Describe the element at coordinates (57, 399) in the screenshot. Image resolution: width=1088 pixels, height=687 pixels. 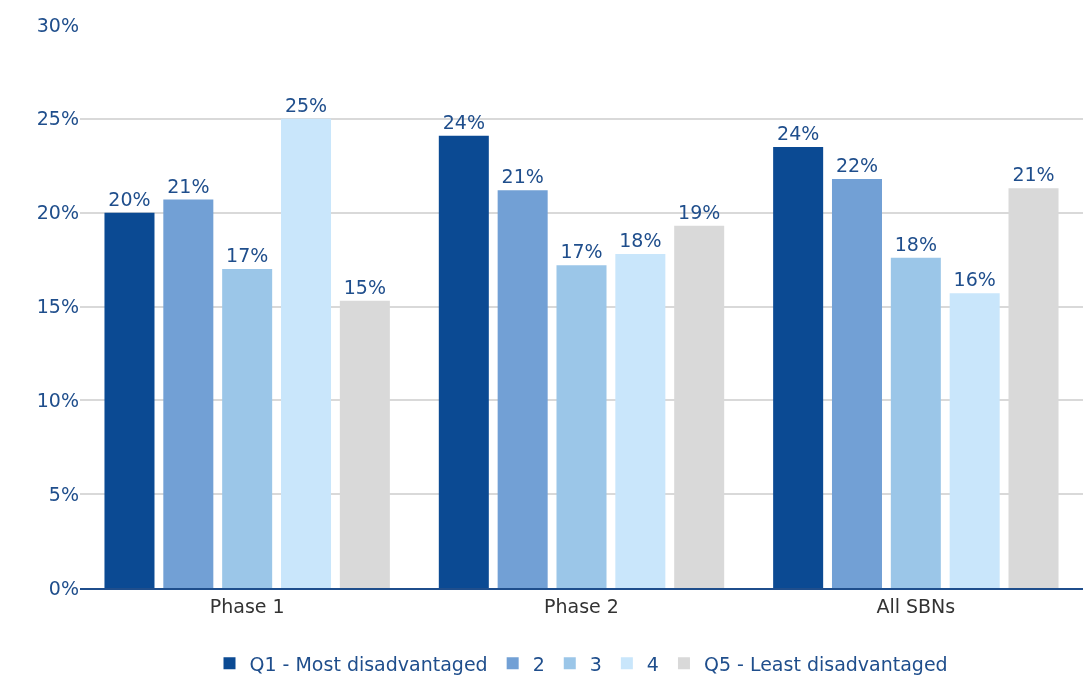
I see `y-tick-label: 10%` at that location.